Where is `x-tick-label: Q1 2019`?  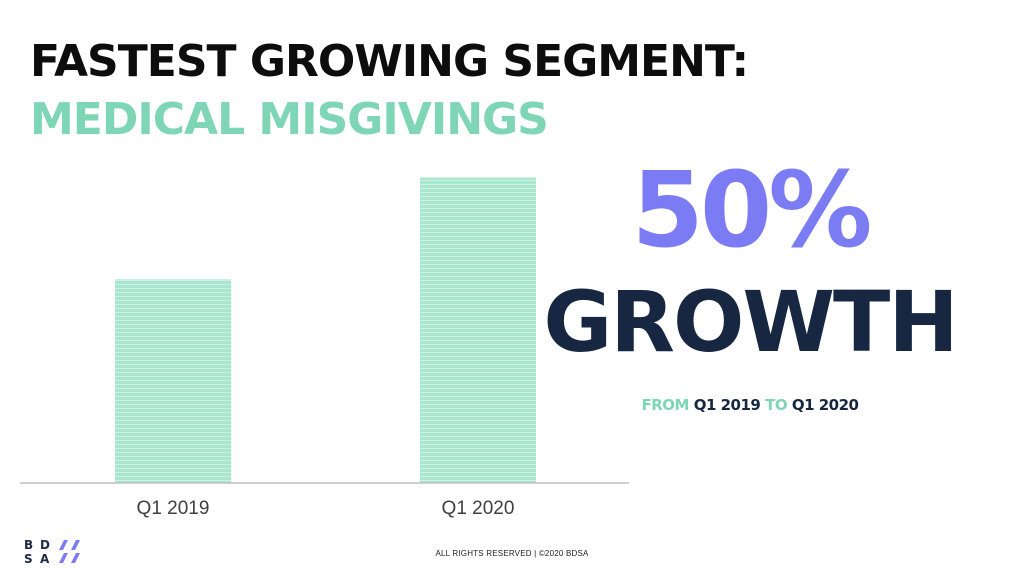 x-tick-label: Q1 2019 is located at coordinates (173, 508).